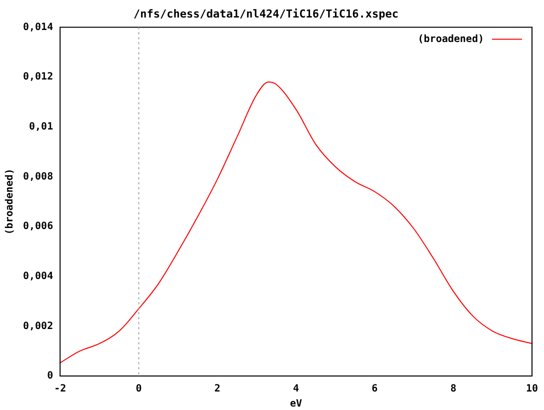 The image size is (544, 410). Describe the element at coordinates (296, 404) in the screenshot. I see `x-axis-title: eV` at that location.